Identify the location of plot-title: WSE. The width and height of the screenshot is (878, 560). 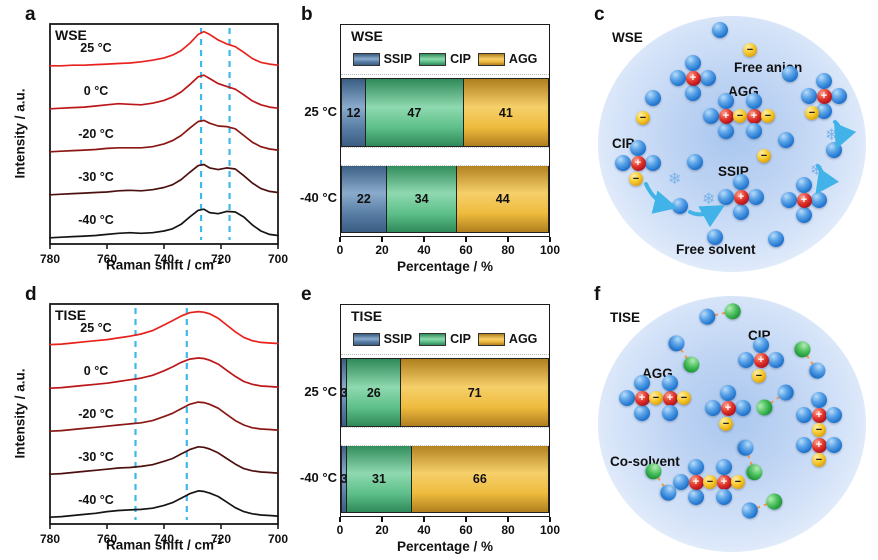
(71, 35).